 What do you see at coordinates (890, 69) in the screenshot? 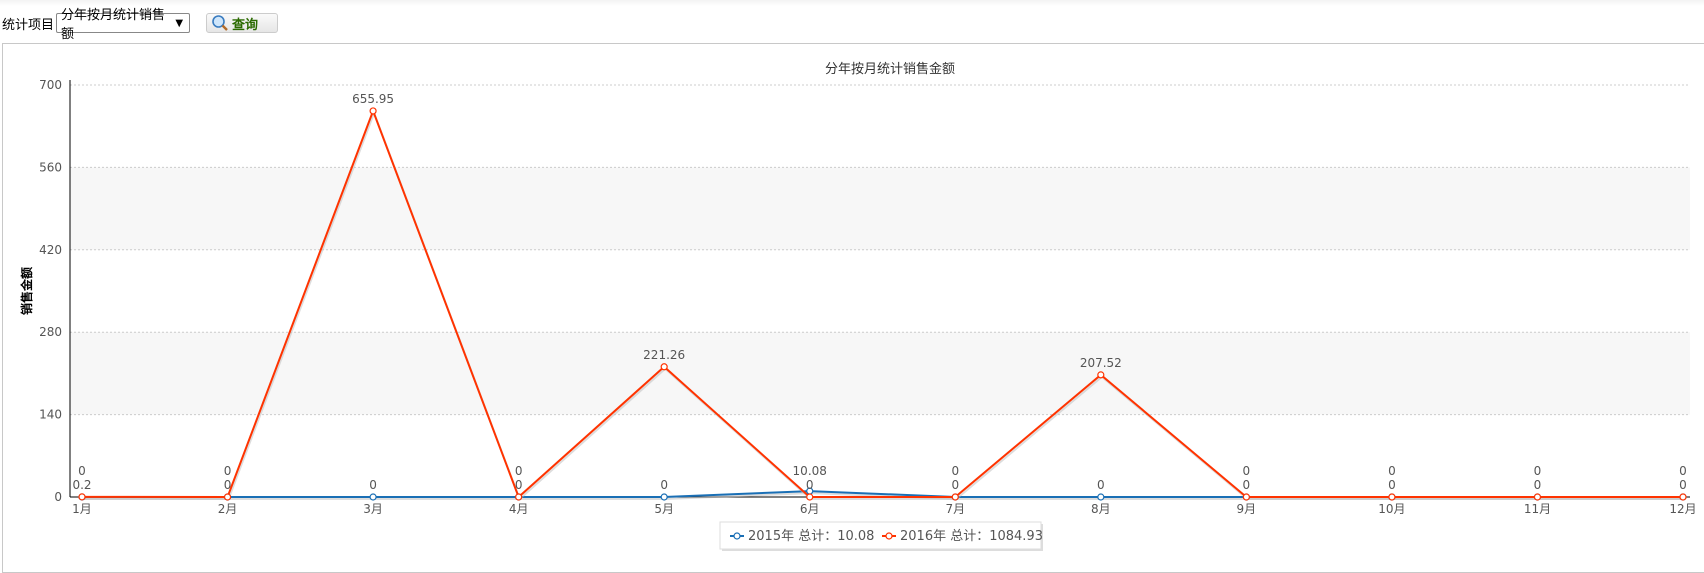
I see `chart-title: 分年按月统计销售金额` at bounding box center [890, 69].